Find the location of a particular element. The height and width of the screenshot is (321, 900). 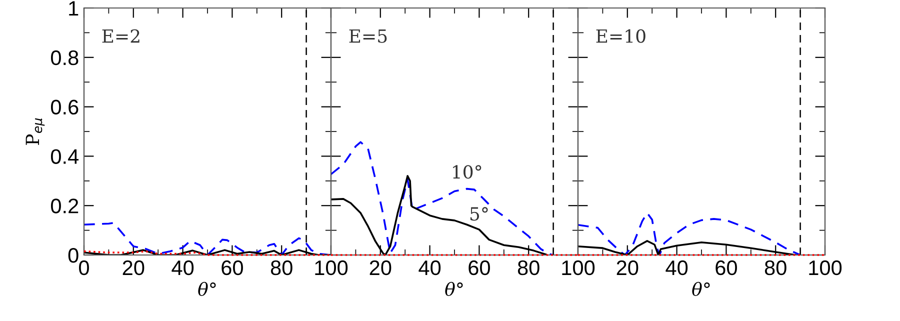

y-tick-label: 0.8 is located at coordinates (64, 58).